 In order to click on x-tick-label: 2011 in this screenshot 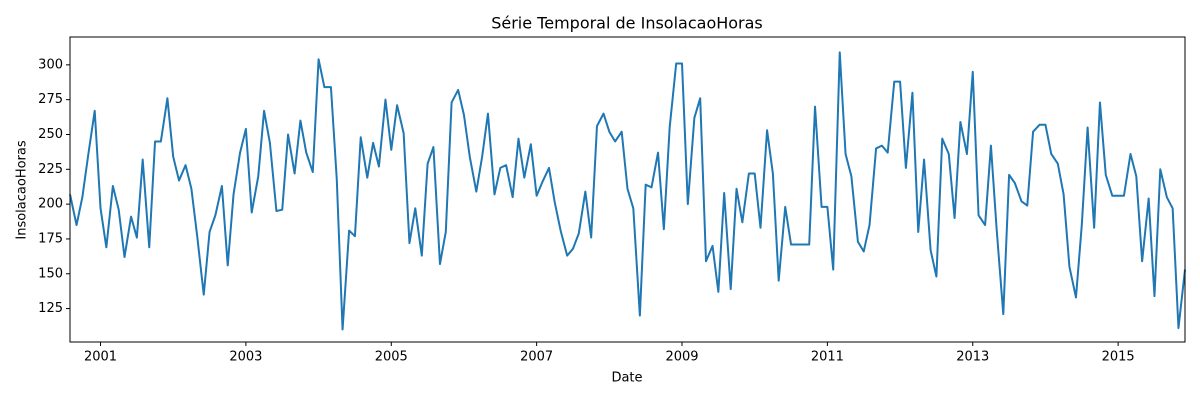, I will do `click(827, 357)`.